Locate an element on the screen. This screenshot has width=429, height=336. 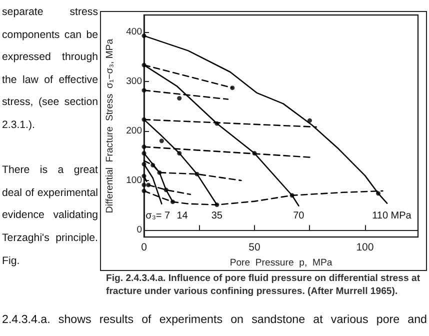
annotation: 110 MPa is located at coordinates (392, 216).